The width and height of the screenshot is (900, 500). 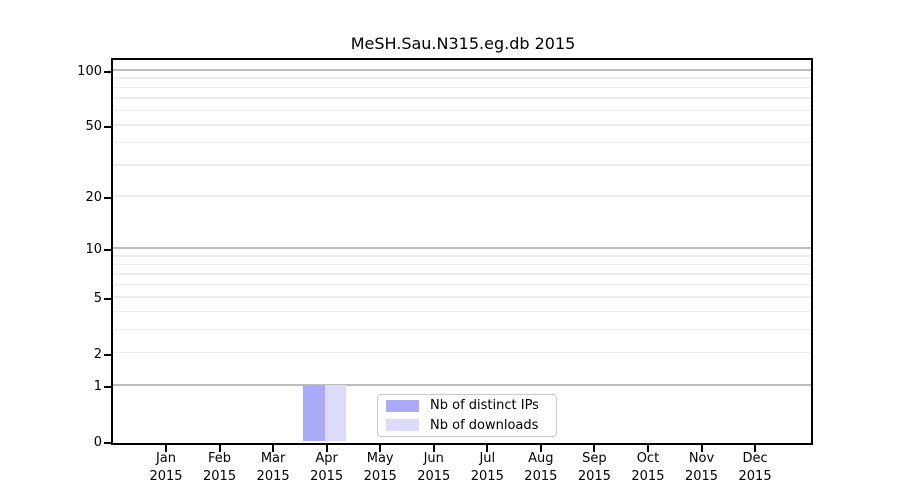 I want to click on legend-label: Nb of downloads, so click(x=484, y=425).